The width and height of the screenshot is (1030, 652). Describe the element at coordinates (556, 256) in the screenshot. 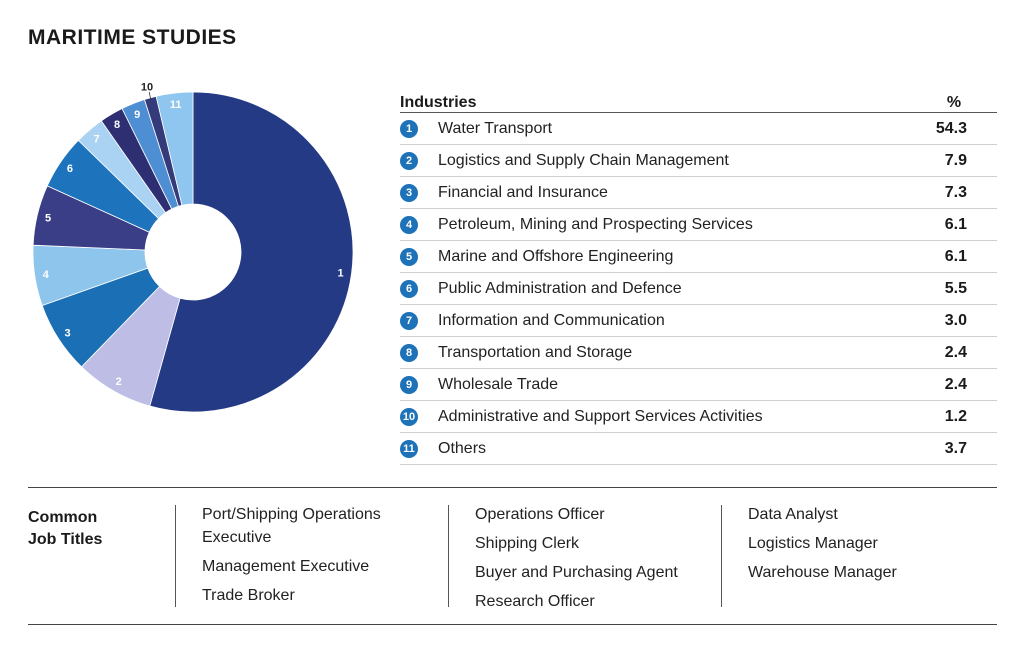

I see `industry-name: Marine and Offshore Engineering` at that location.